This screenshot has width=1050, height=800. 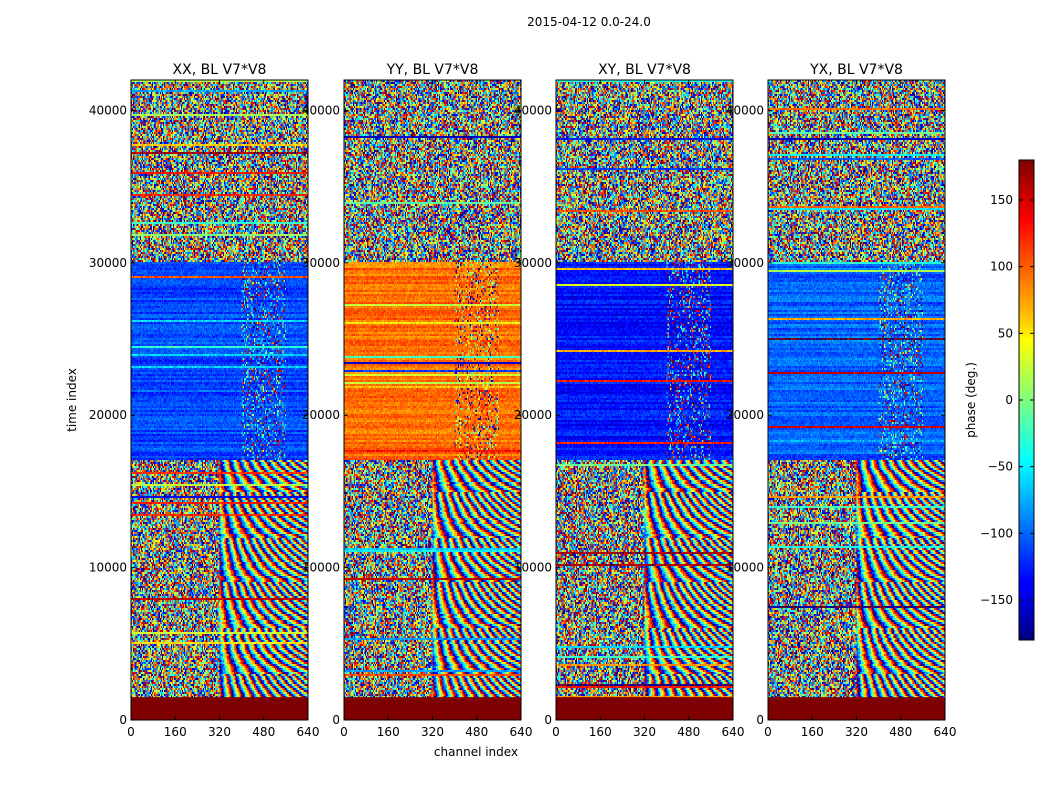 I want to click on panel-title: XX, BL V7*V8, so click(x=220, y=70).